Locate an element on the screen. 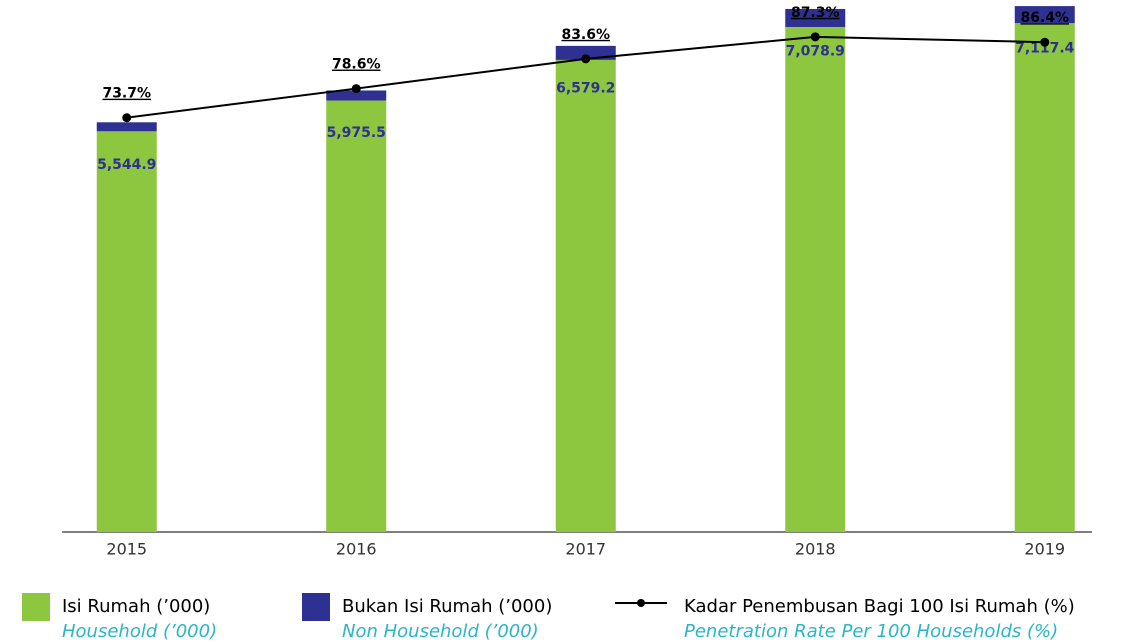  line-label: 83.6% is located at coordinates (585, 35).